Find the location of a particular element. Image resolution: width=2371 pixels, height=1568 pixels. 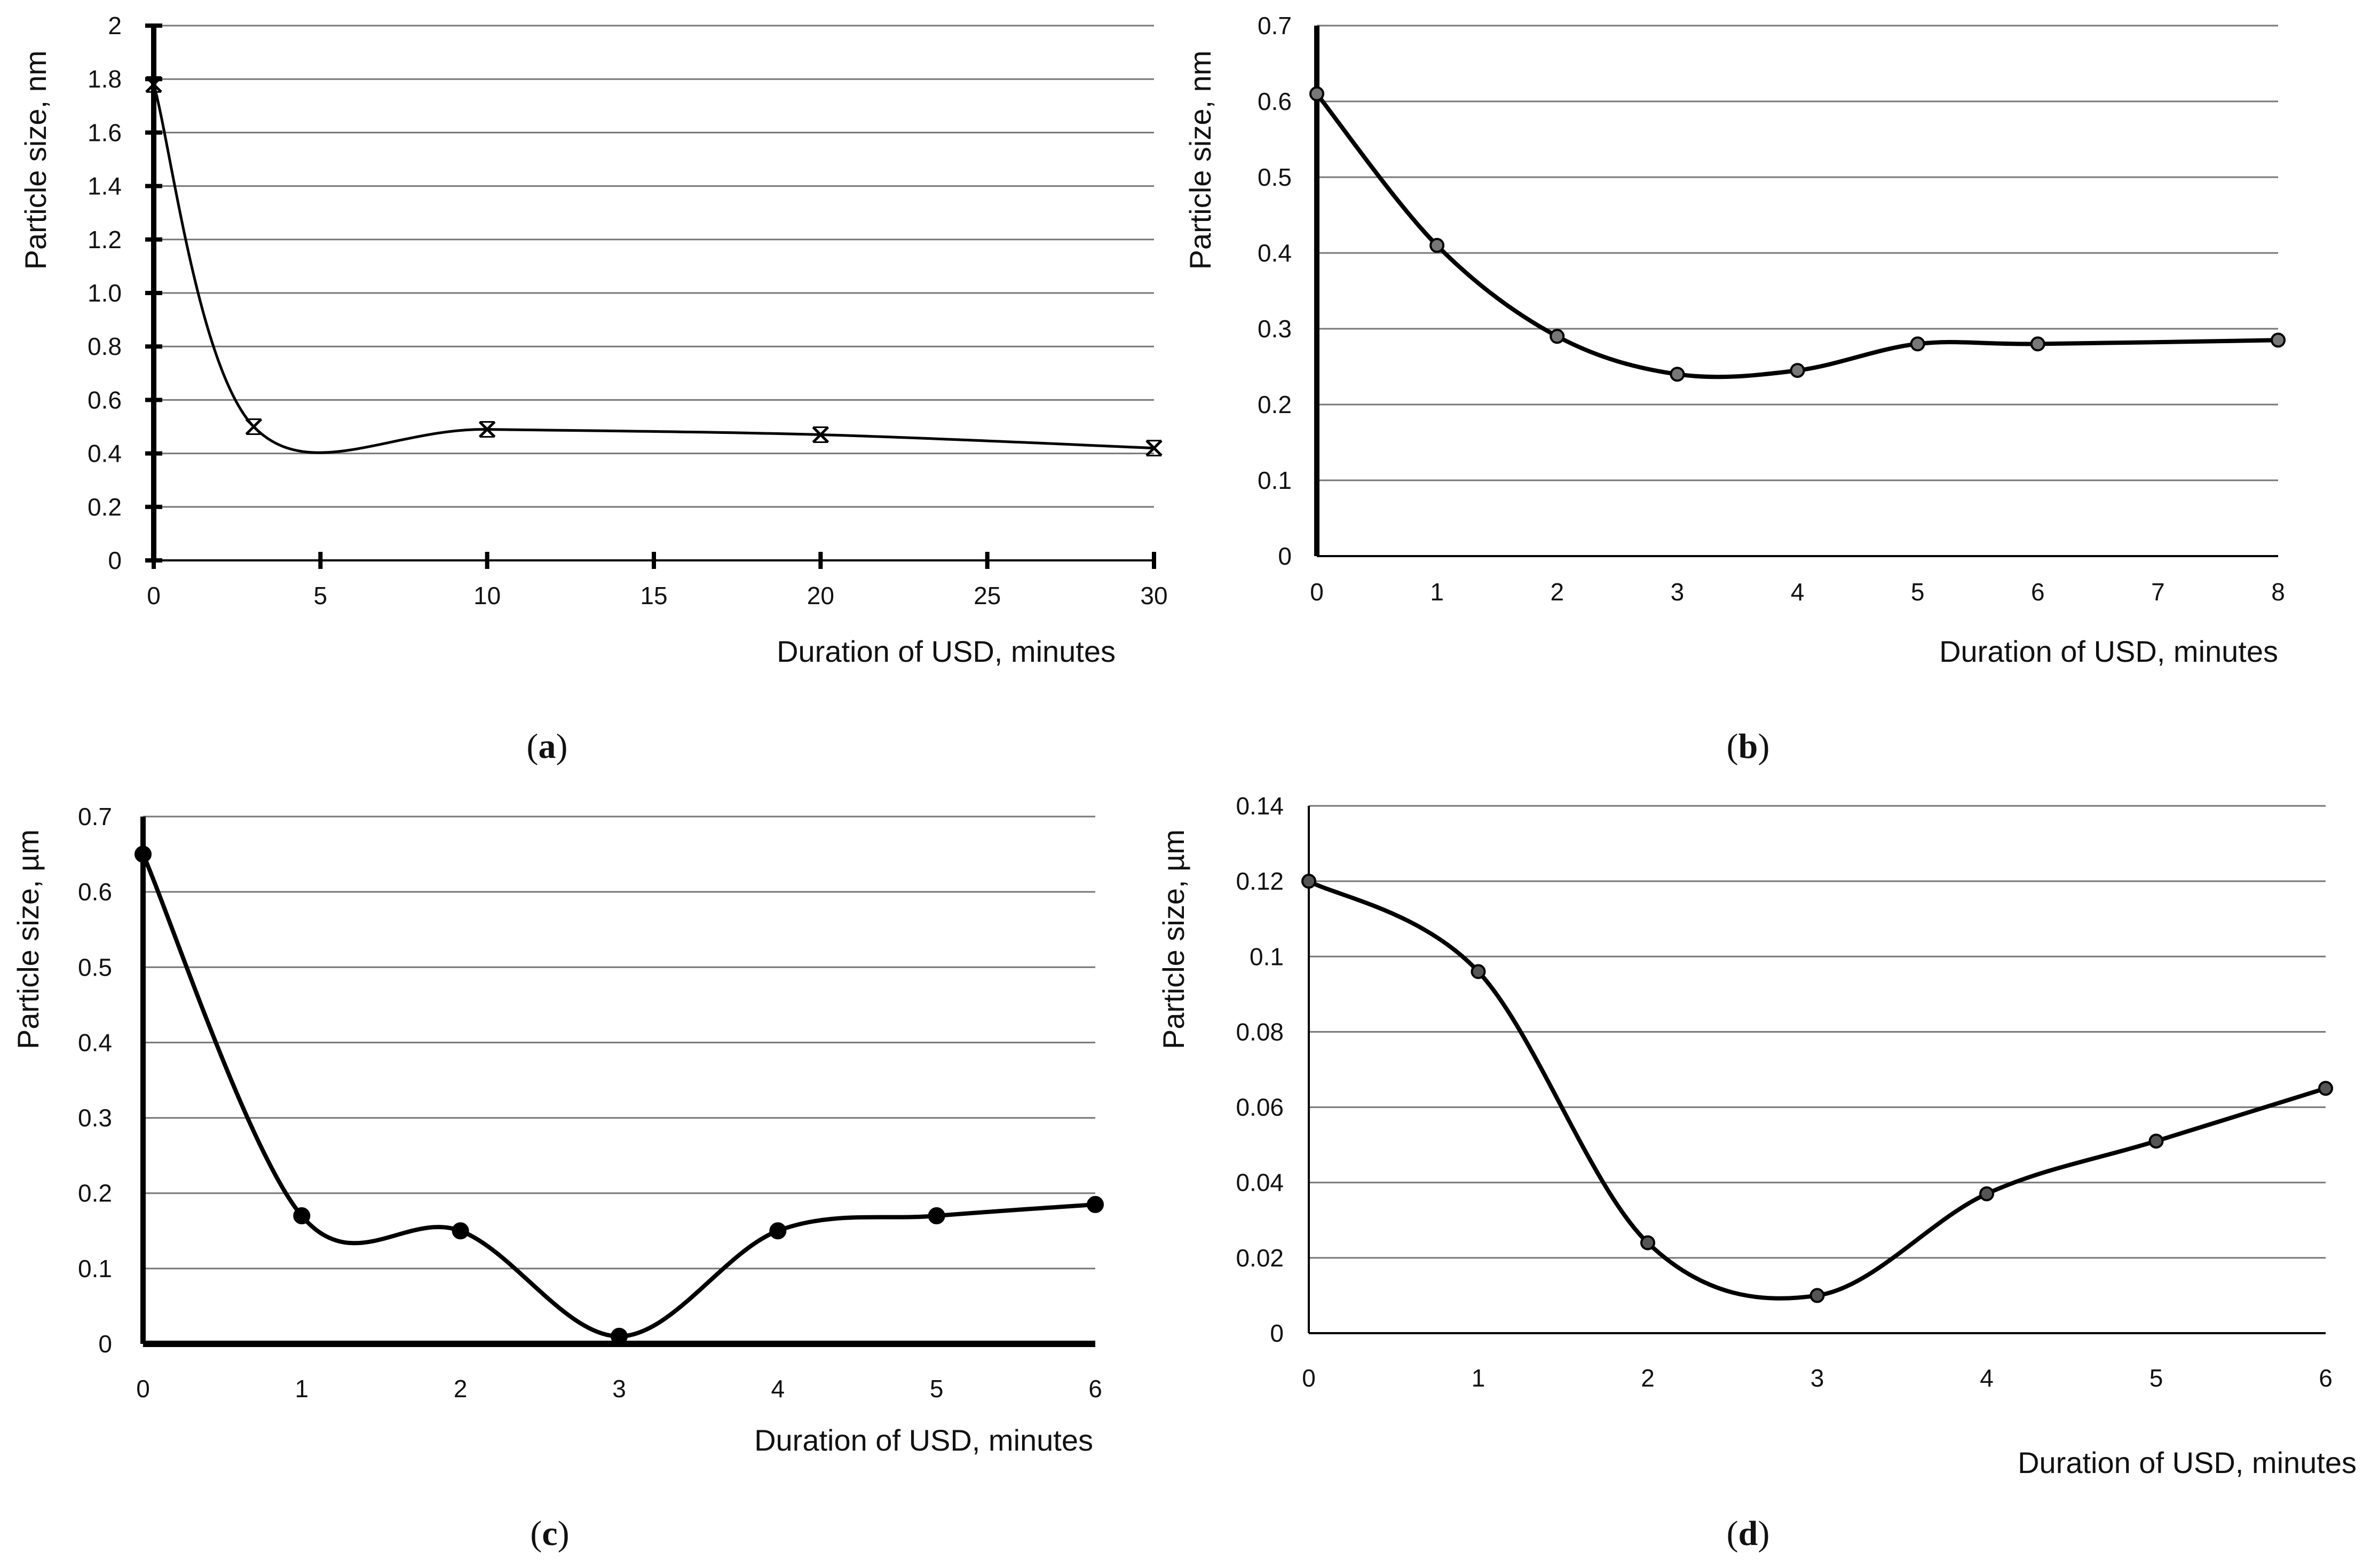

panel-label-letter: b is located at coordinates (1748, 746).